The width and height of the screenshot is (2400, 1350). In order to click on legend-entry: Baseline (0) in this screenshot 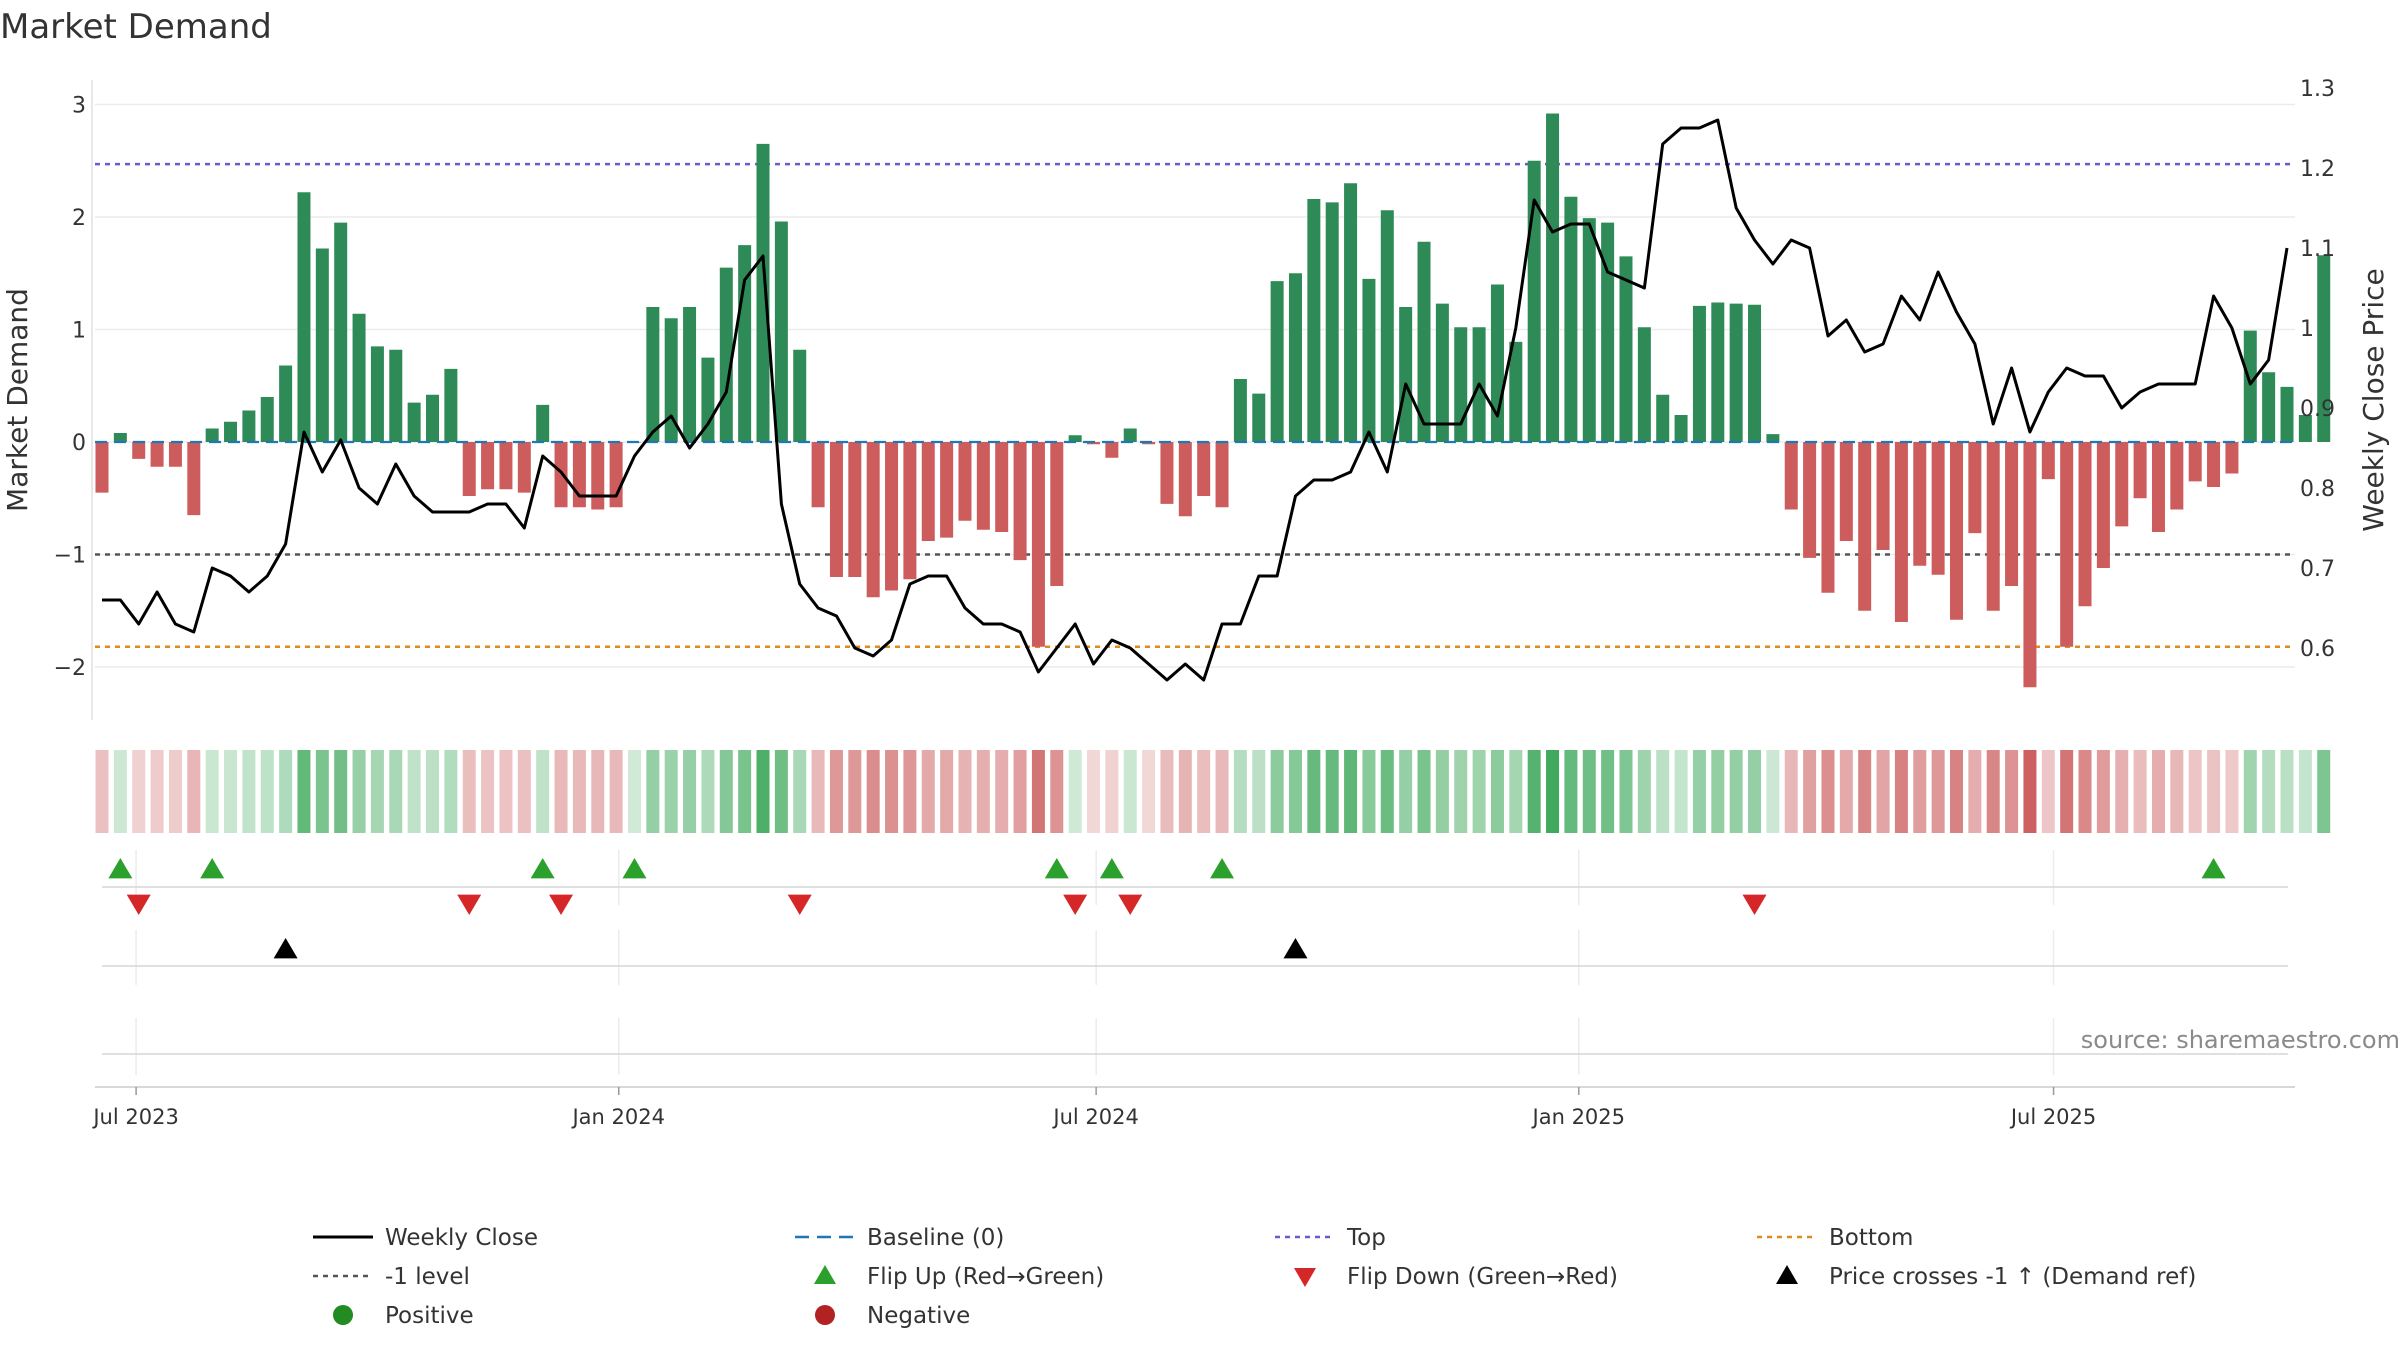, I will do `click(899, 1238)`.